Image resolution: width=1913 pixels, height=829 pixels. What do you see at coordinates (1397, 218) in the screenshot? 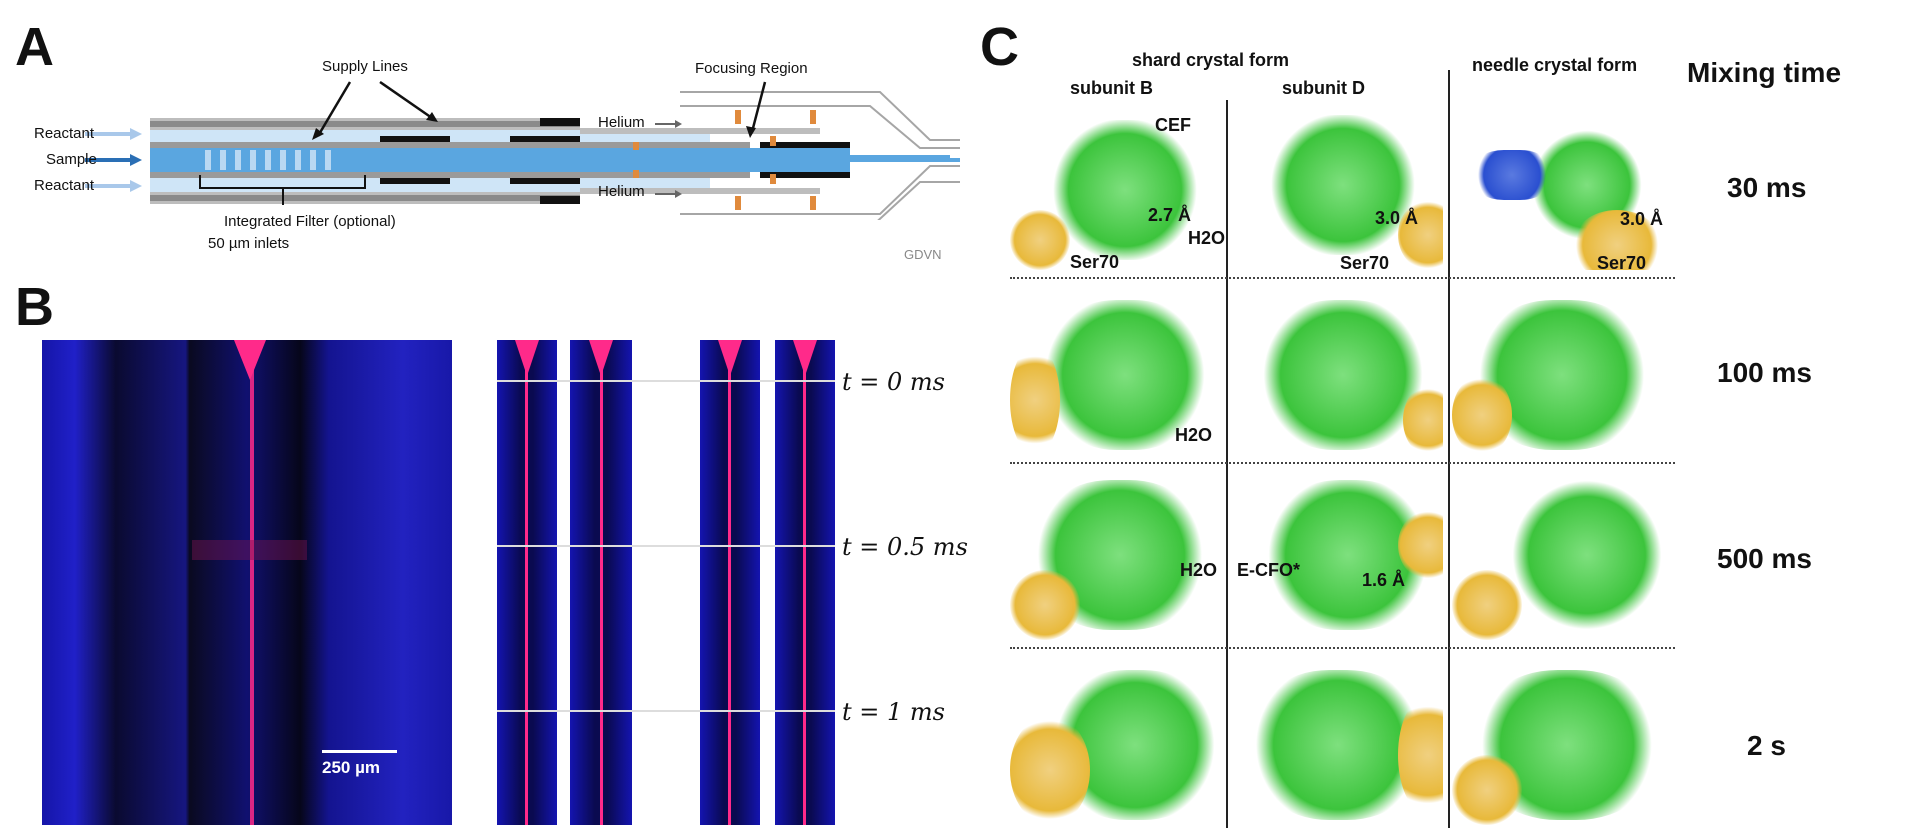
I see `distance-label-d: 3.0 Å` at bounding box center [1397, 218].